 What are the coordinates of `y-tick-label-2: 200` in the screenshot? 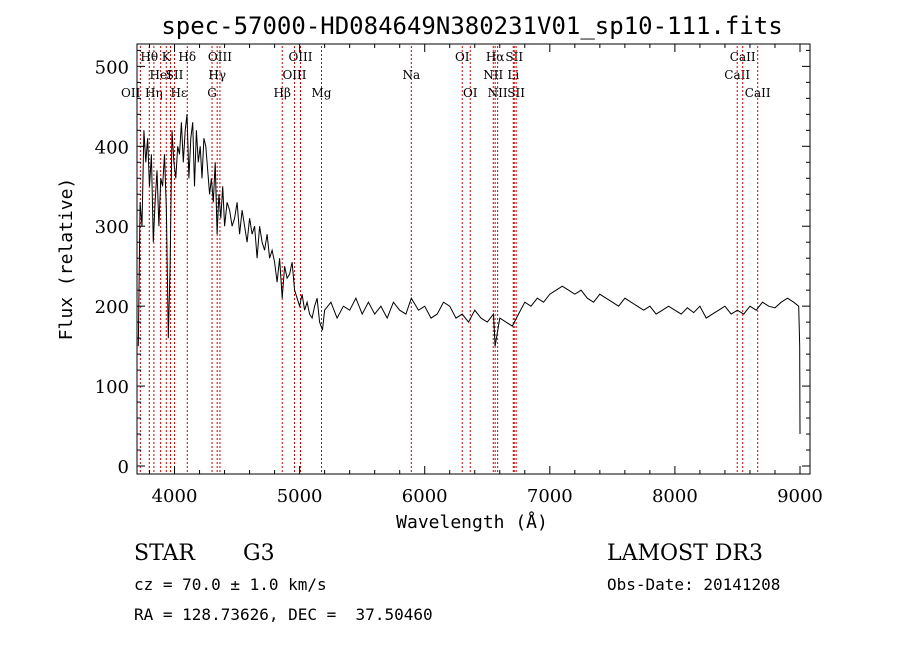 It's located at (112, 307).